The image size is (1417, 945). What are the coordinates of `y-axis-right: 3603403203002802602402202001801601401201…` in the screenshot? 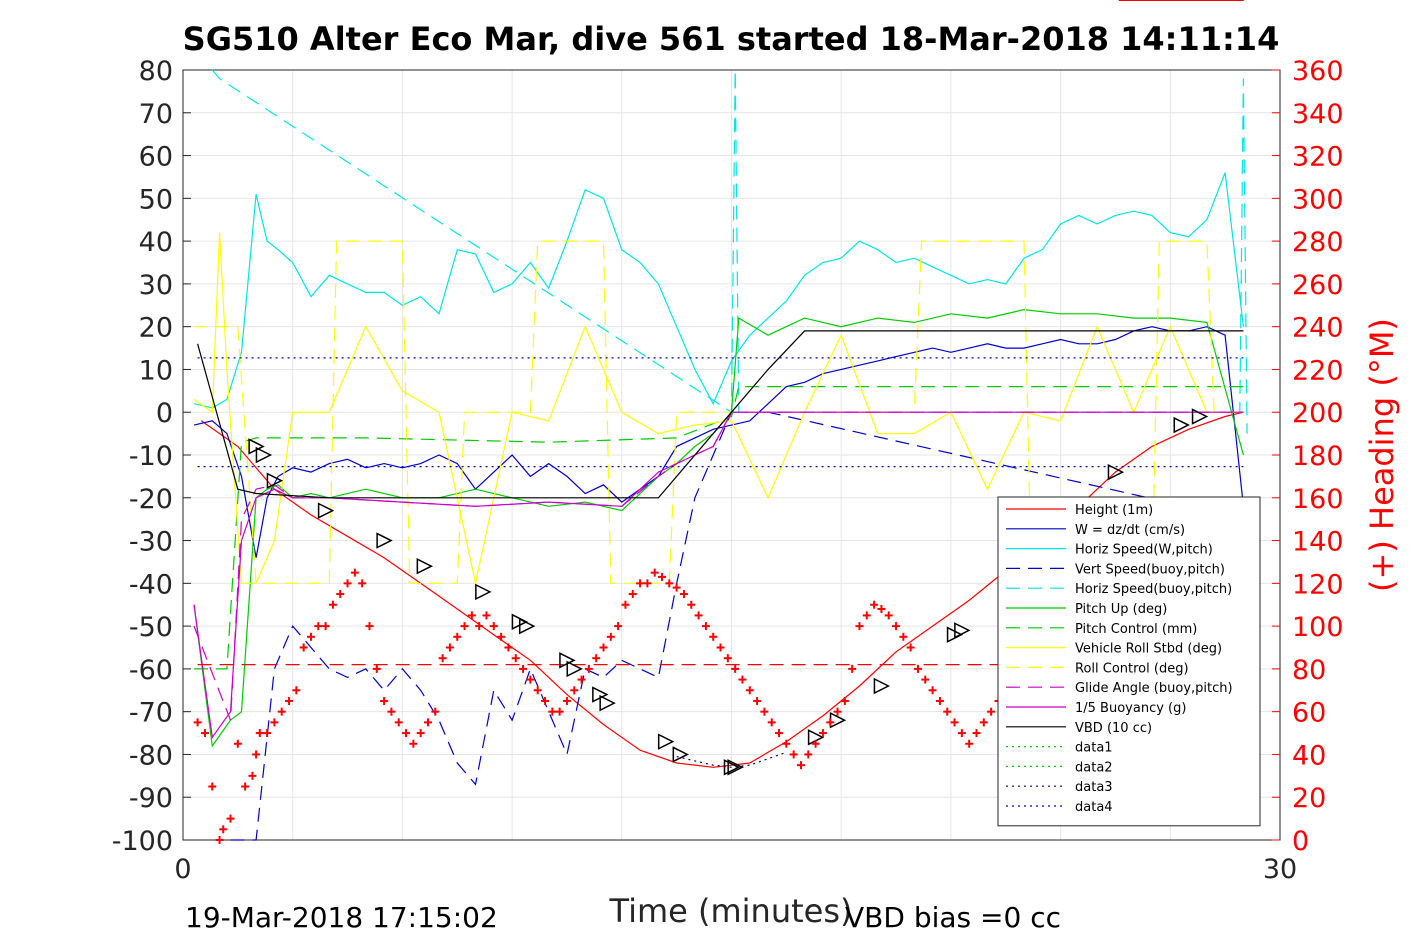 It's located at (1308, 456).